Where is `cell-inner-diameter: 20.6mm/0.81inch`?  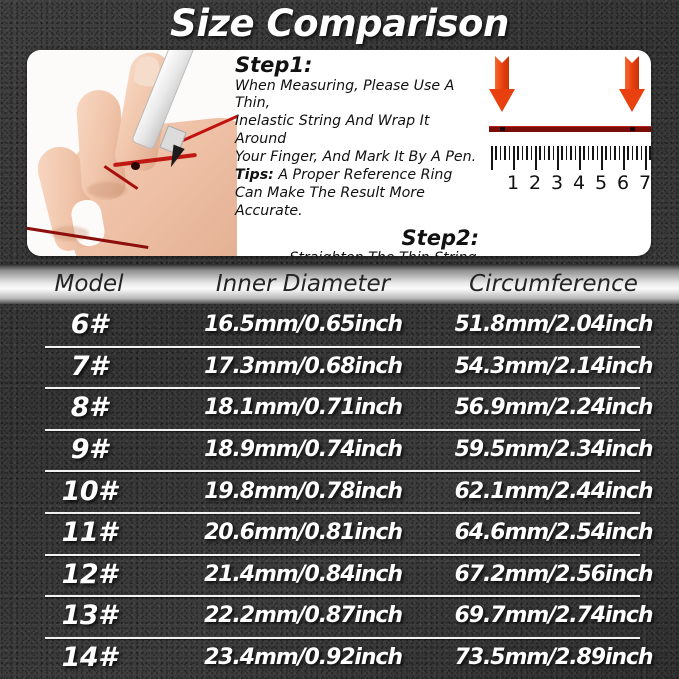 cell-inner-diameter: 20.6mm/0.81inch is located at coordinates (303, 533).